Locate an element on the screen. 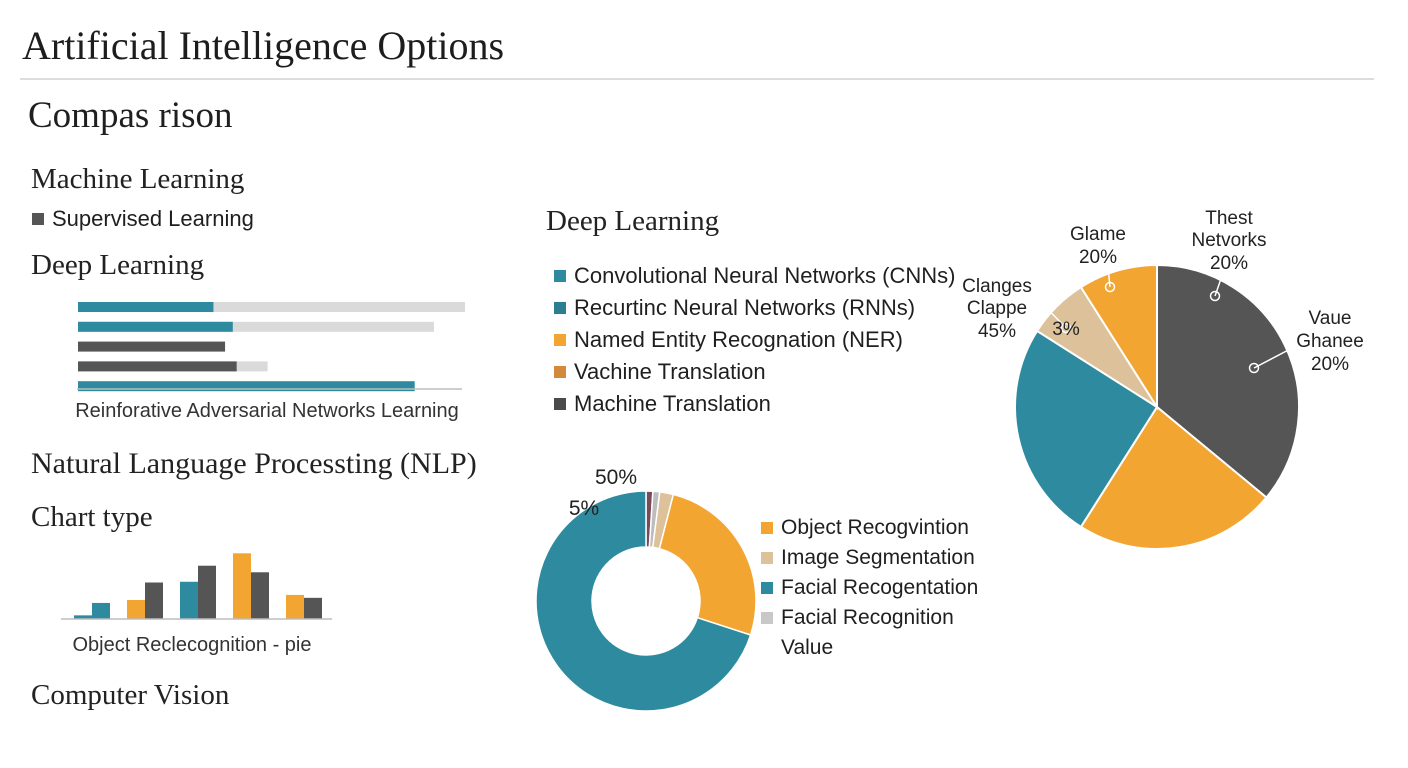 The image size is (1408, 768). legend-item: Vachine Translation is located at coordinates (754, 372).